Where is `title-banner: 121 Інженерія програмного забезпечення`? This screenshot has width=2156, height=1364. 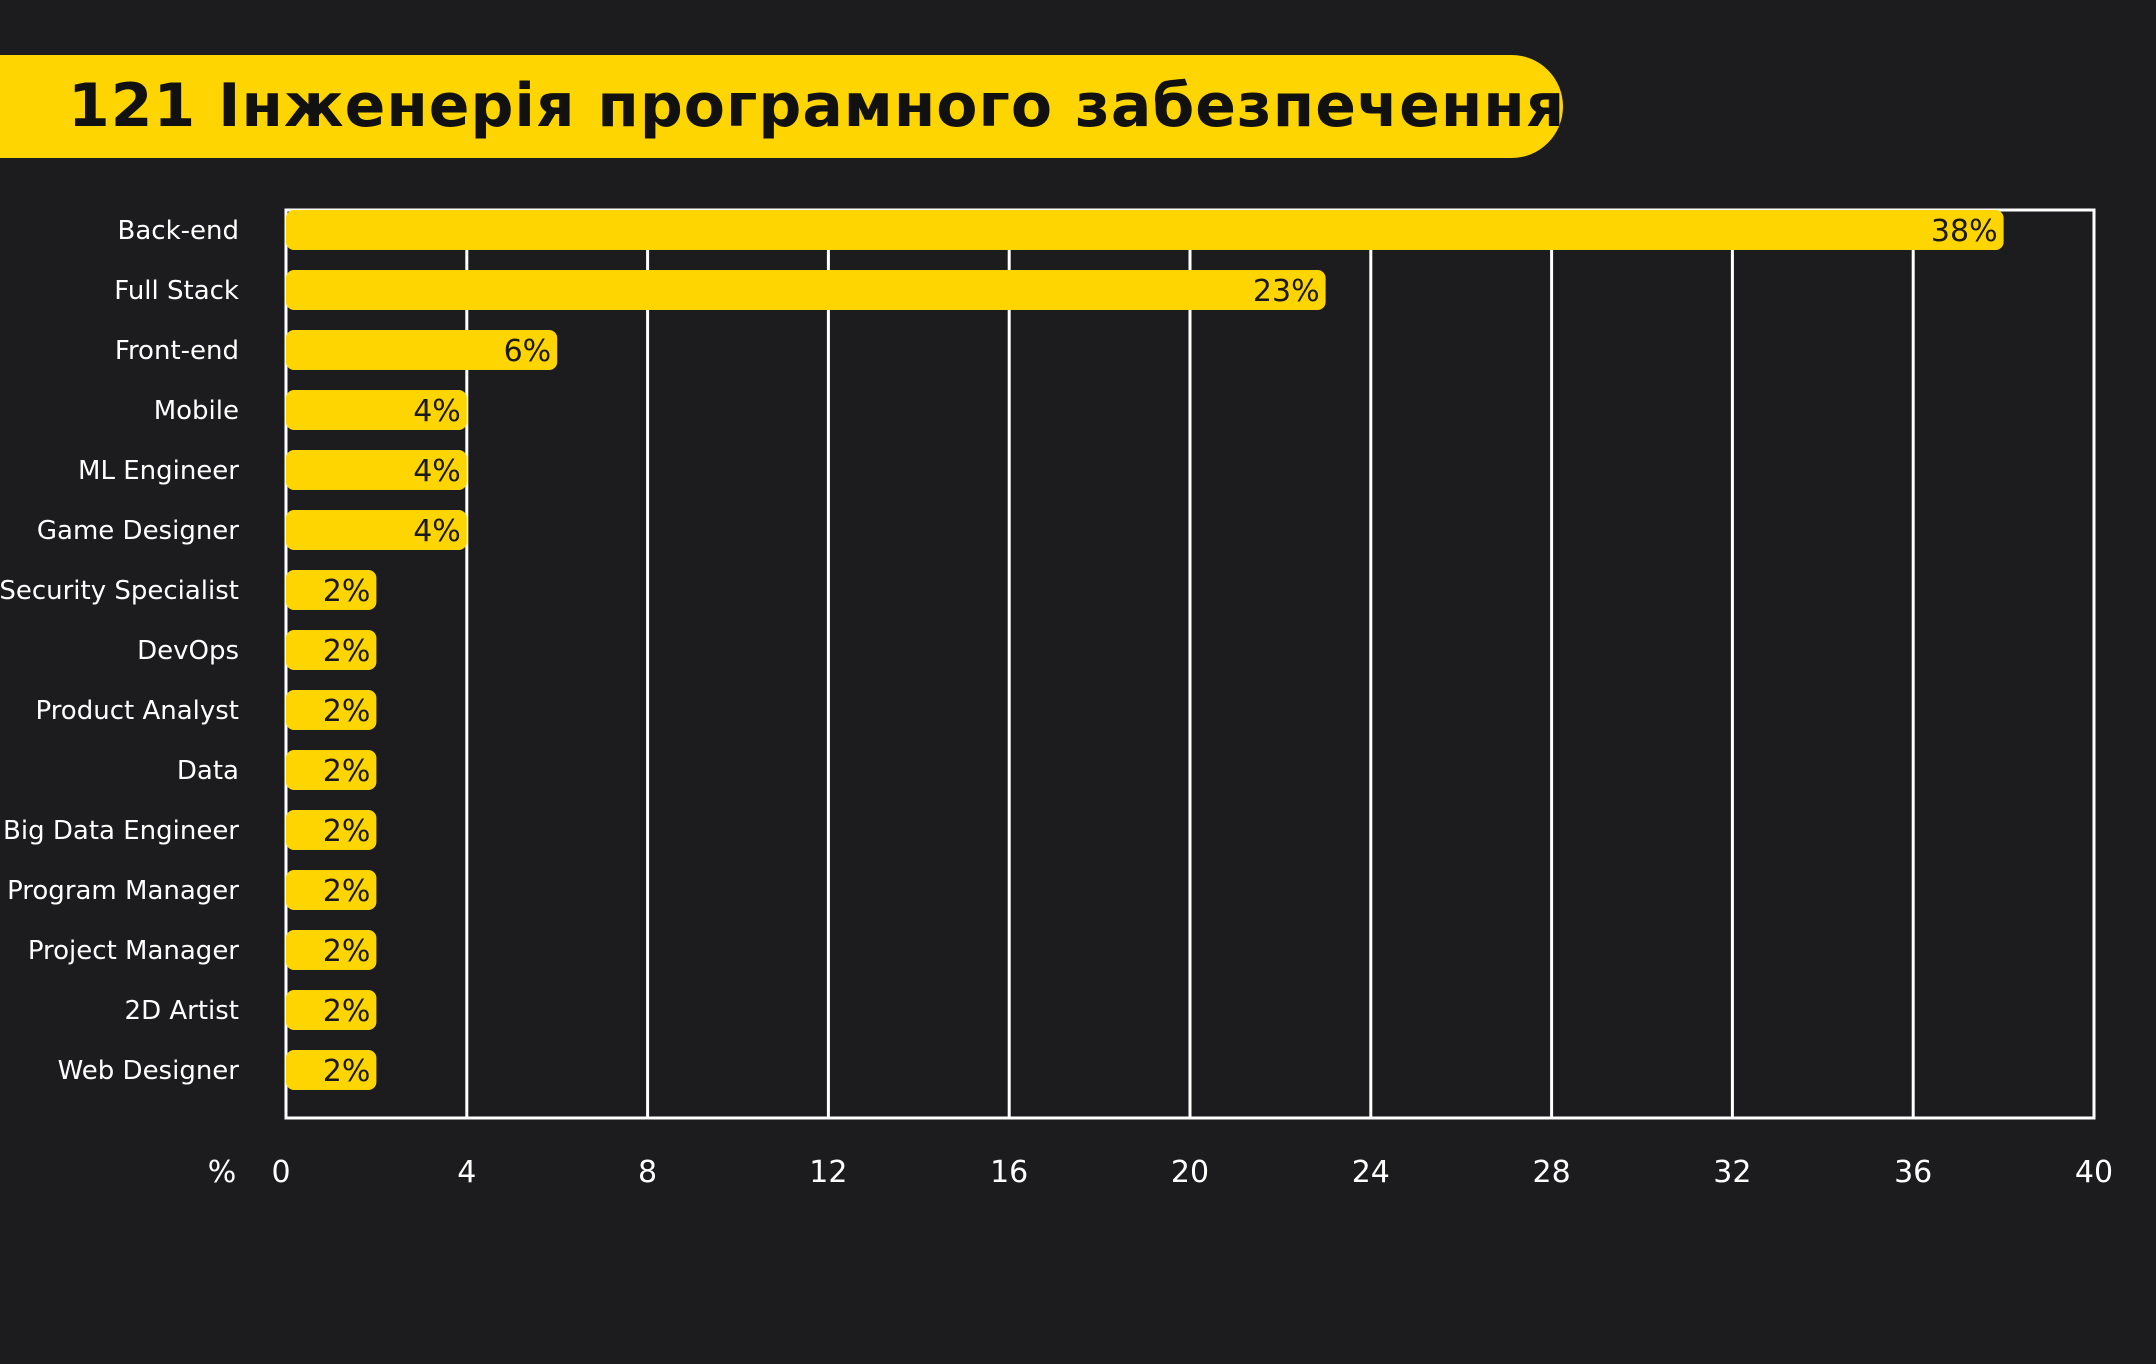 title-banner: 121 Інженерія програмного забезпечення is located at coordinates (783, 106).